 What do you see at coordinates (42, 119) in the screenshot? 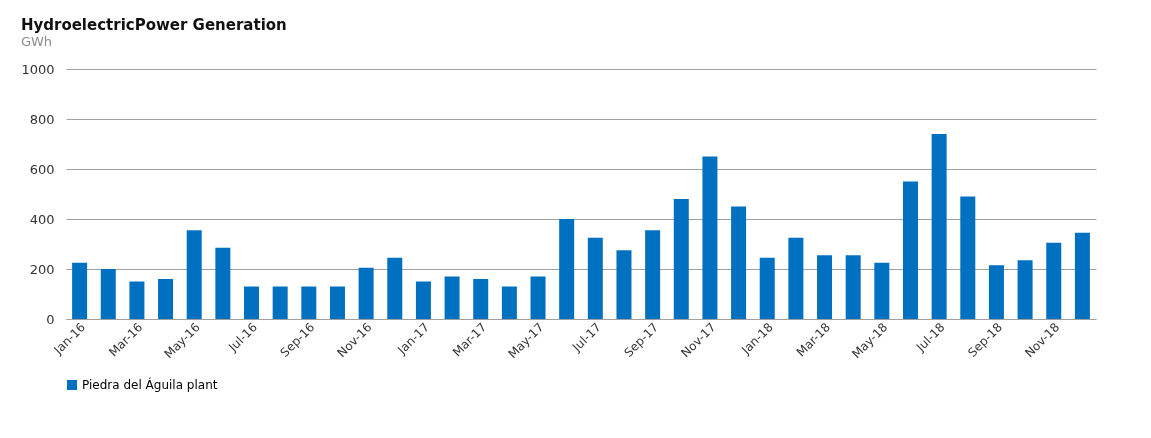
I see `y-tick-label: 800` at bounding box center [42, 119].